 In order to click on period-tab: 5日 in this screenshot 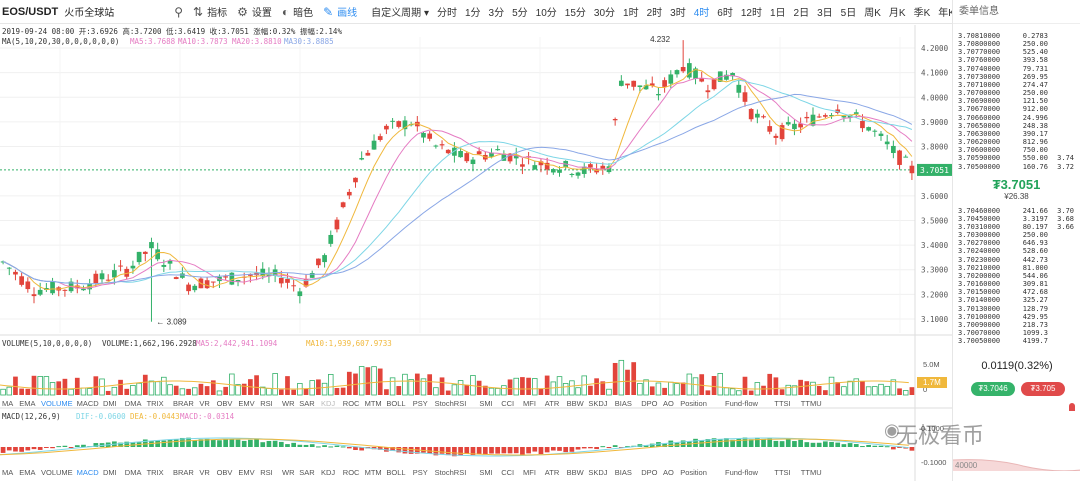, I will do `click(848, 13)`.